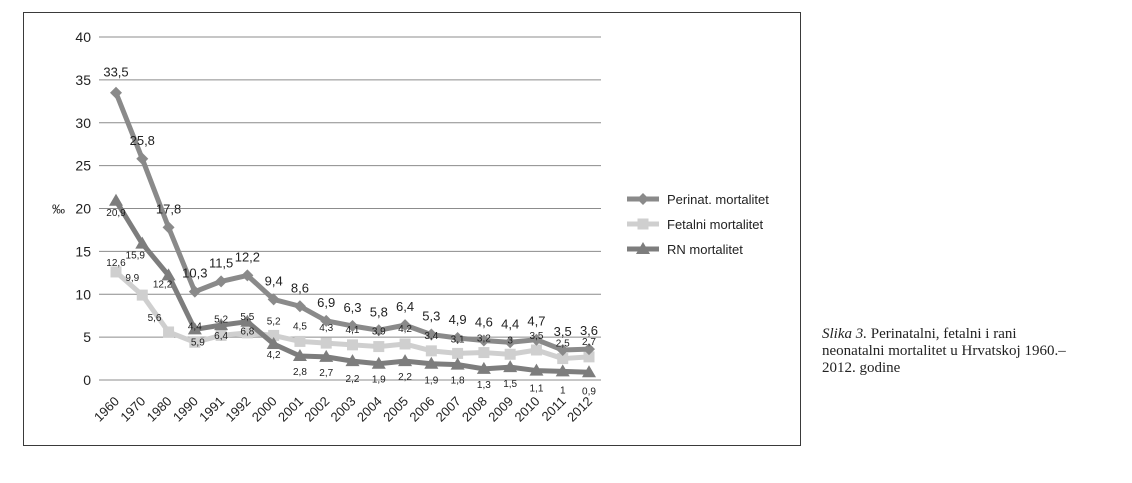 The width and height of the screenshot is (1132, 483). I want to click on data-label: 8,6, so click(300, 287).